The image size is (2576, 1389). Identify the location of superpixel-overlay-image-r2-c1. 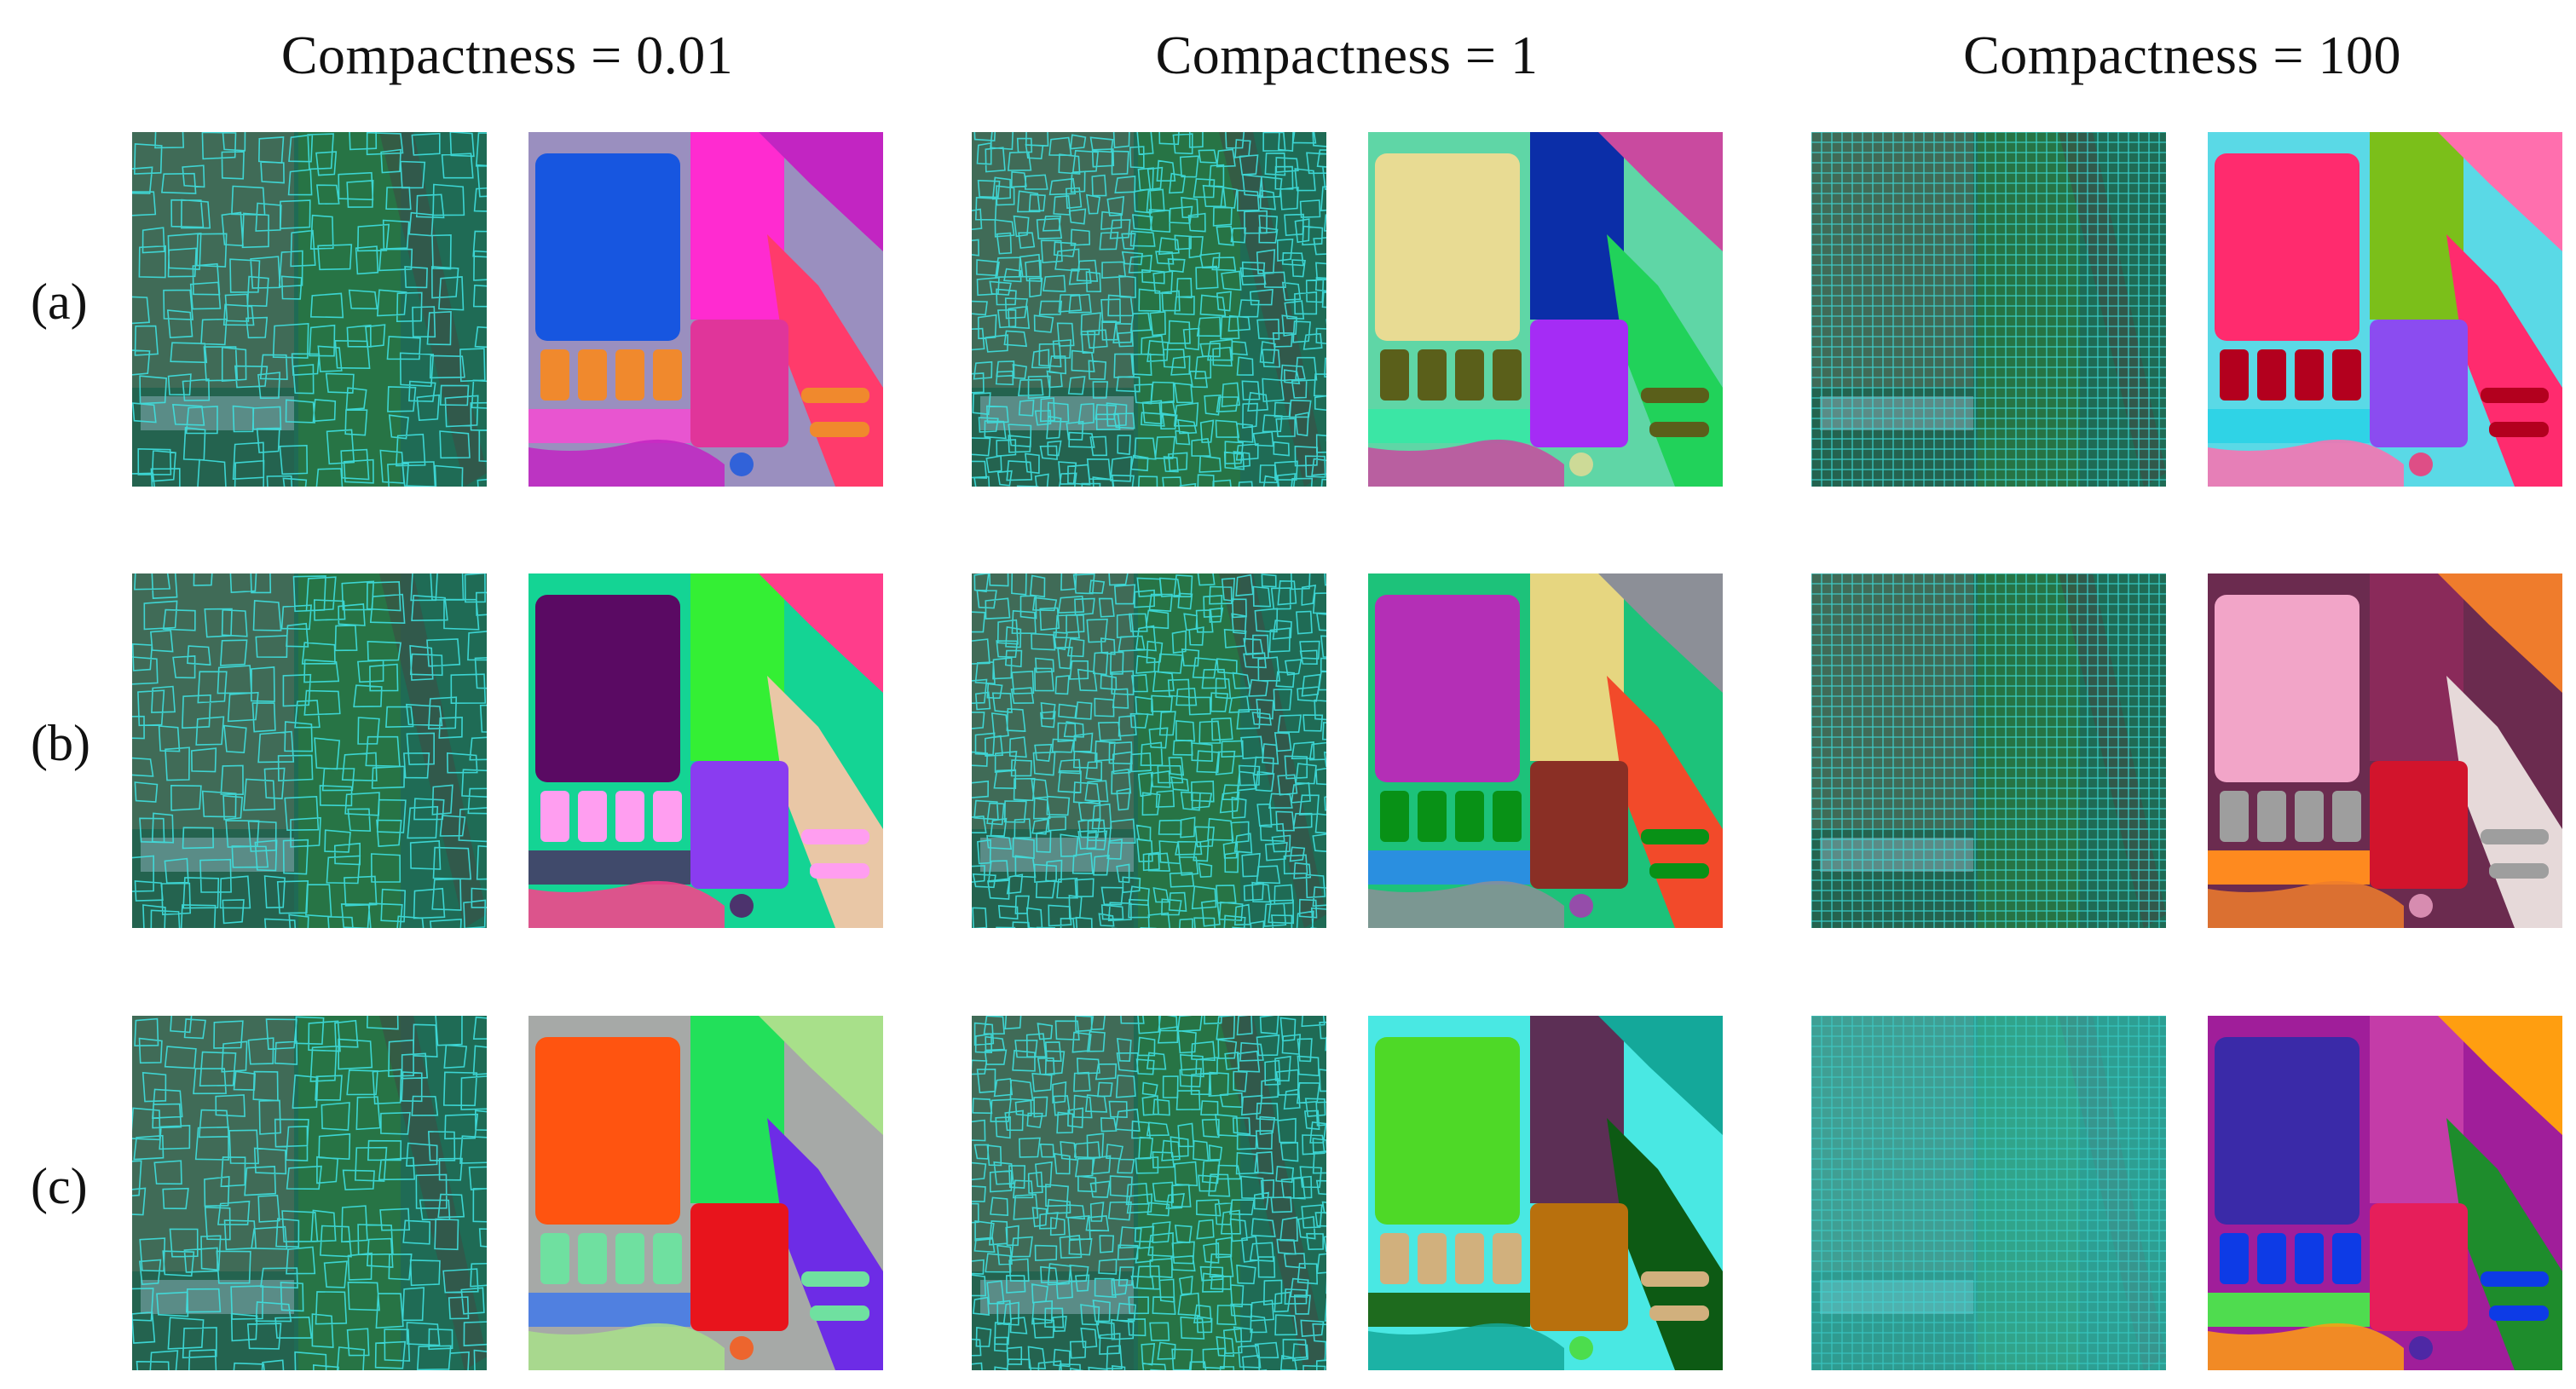
(309, 751).